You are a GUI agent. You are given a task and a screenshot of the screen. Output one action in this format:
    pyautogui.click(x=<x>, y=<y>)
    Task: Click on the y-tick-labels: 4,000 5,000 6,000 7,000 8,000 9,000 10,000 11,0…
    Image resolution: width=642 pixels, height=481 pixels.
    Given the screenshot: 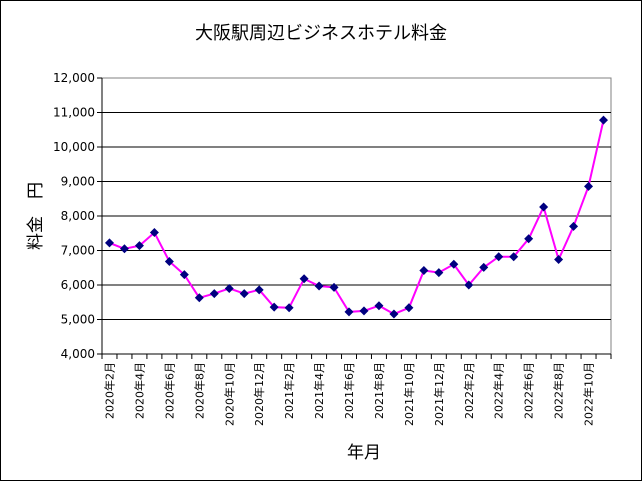 What is the action you would take?
    pyautogui.click(x=74, y=216)
    